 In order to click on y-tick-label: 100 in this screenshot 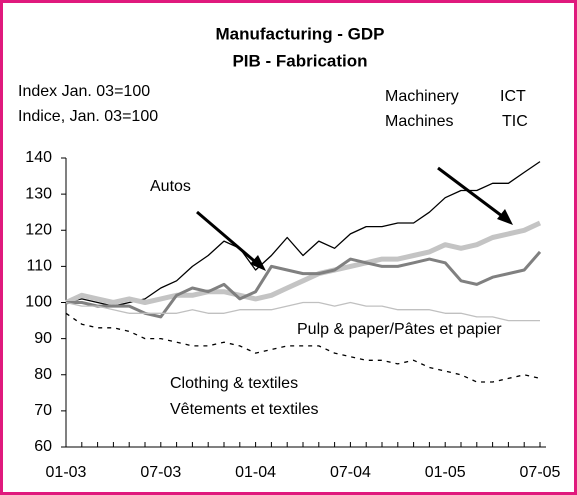, I will do `click(38, 302)`.